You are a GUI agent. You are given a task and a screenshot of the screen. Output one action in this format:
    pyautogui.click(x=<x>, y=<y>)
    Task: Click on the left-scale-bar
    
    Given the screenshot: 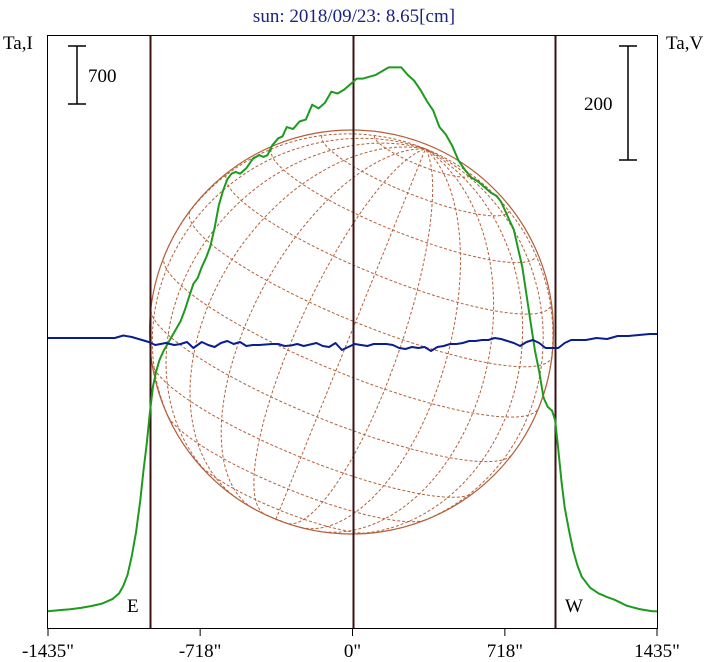 What is the action you would take?
    pyautogui.click(x=77, y=75)
    